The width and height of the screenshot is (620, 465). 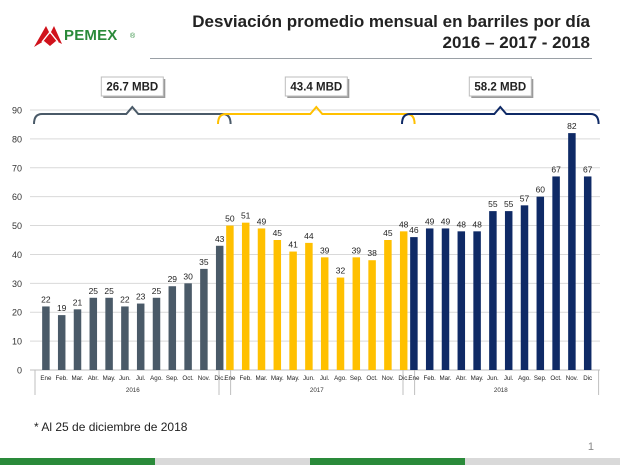 I want to click on month-label: Jun., so click(x=125, y=378).